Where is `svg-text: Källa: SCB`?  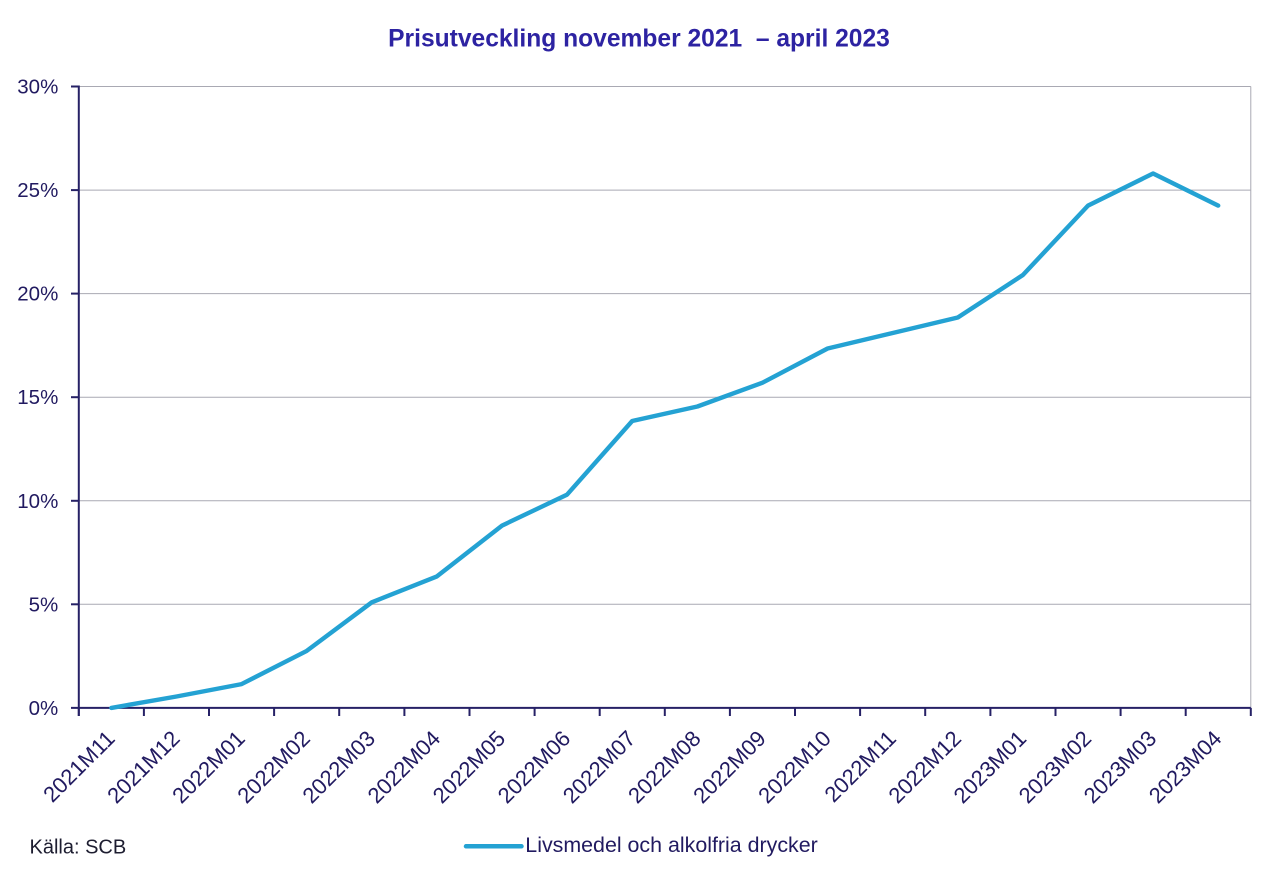 svg-text: Källa: SCB is located at coordinates (78, 848).